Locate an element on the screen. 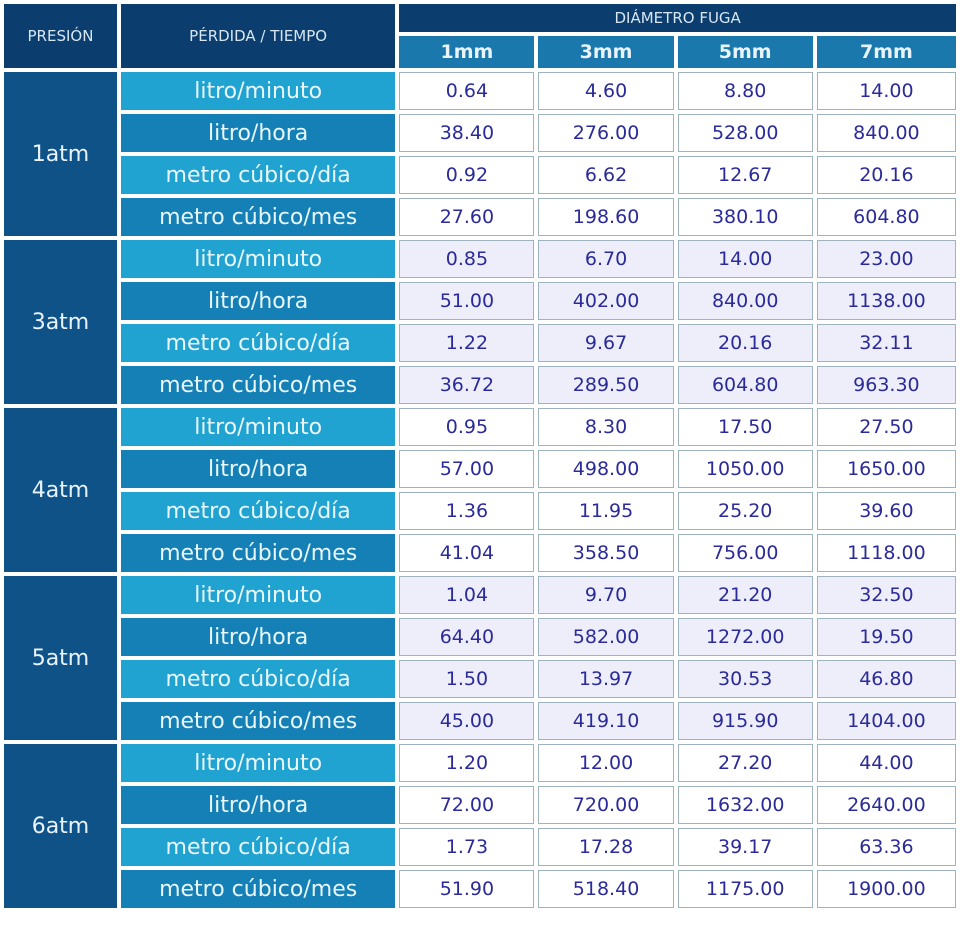 This screenshot has width=960, height=928. value-cell: 27.50 is located at coordinates (886, 427).